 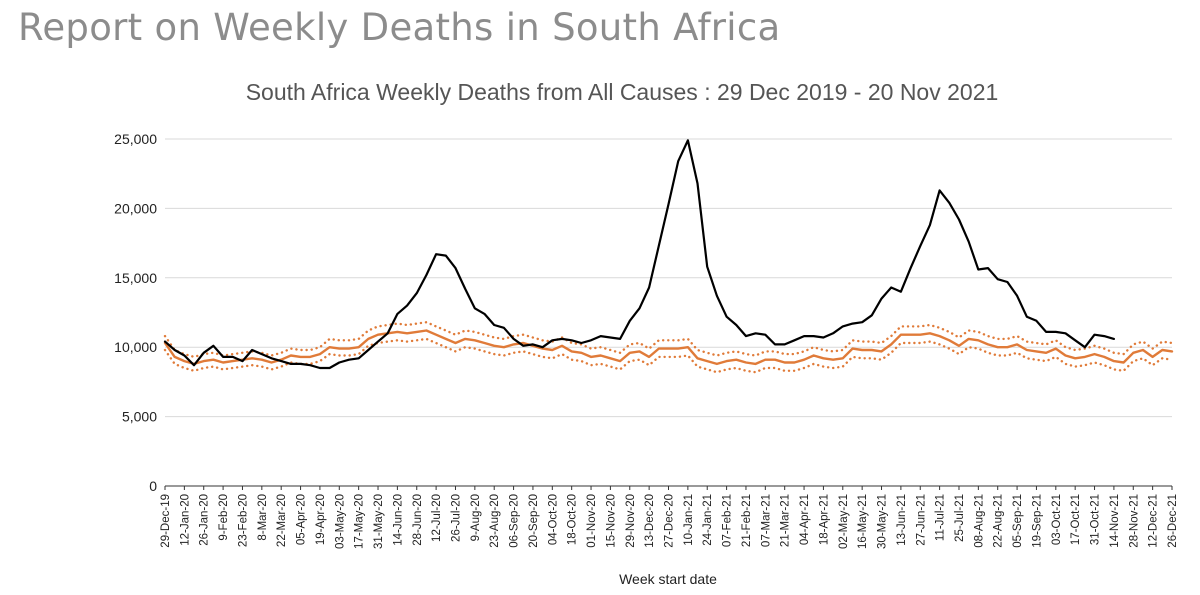 What do you see at coordinates (941, 517) in the screenshot?
I see `x-tick-label: 11-Jul-21` at bounding box center [941, 517].